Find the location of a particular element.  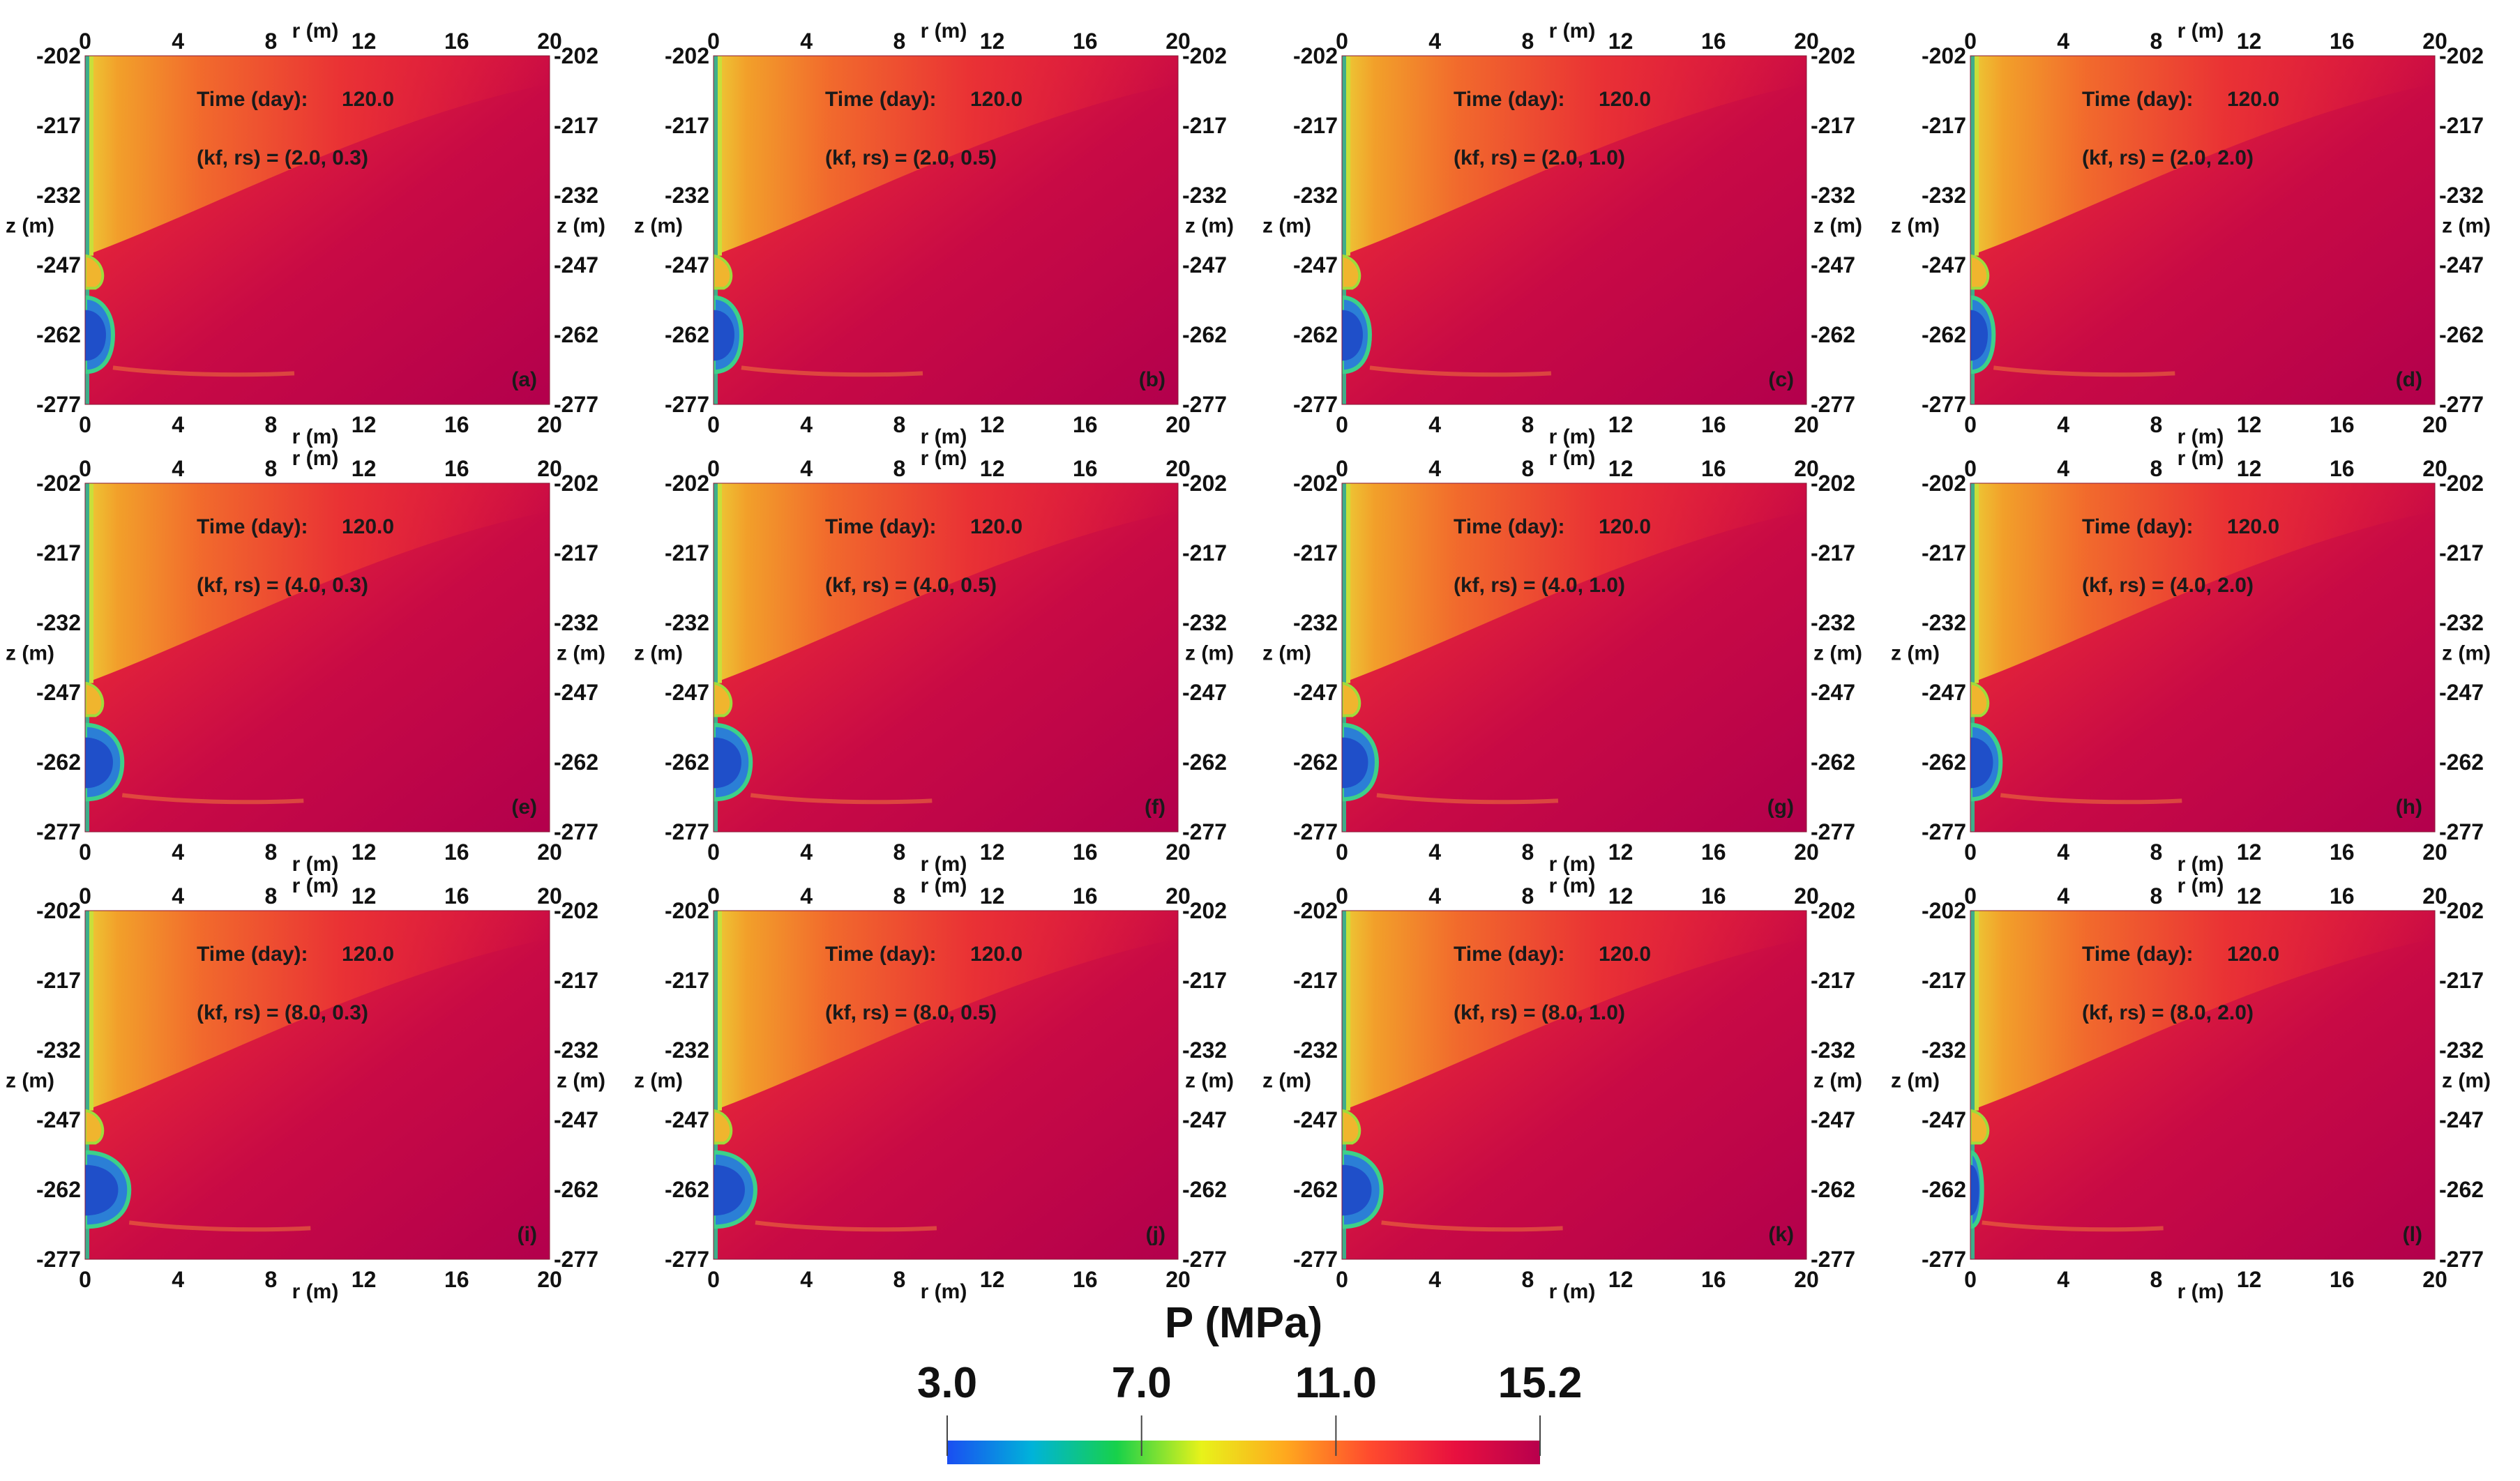

params-label: (kf, rs) = (2.0, 0.3) is located at coordinates (282, 157).